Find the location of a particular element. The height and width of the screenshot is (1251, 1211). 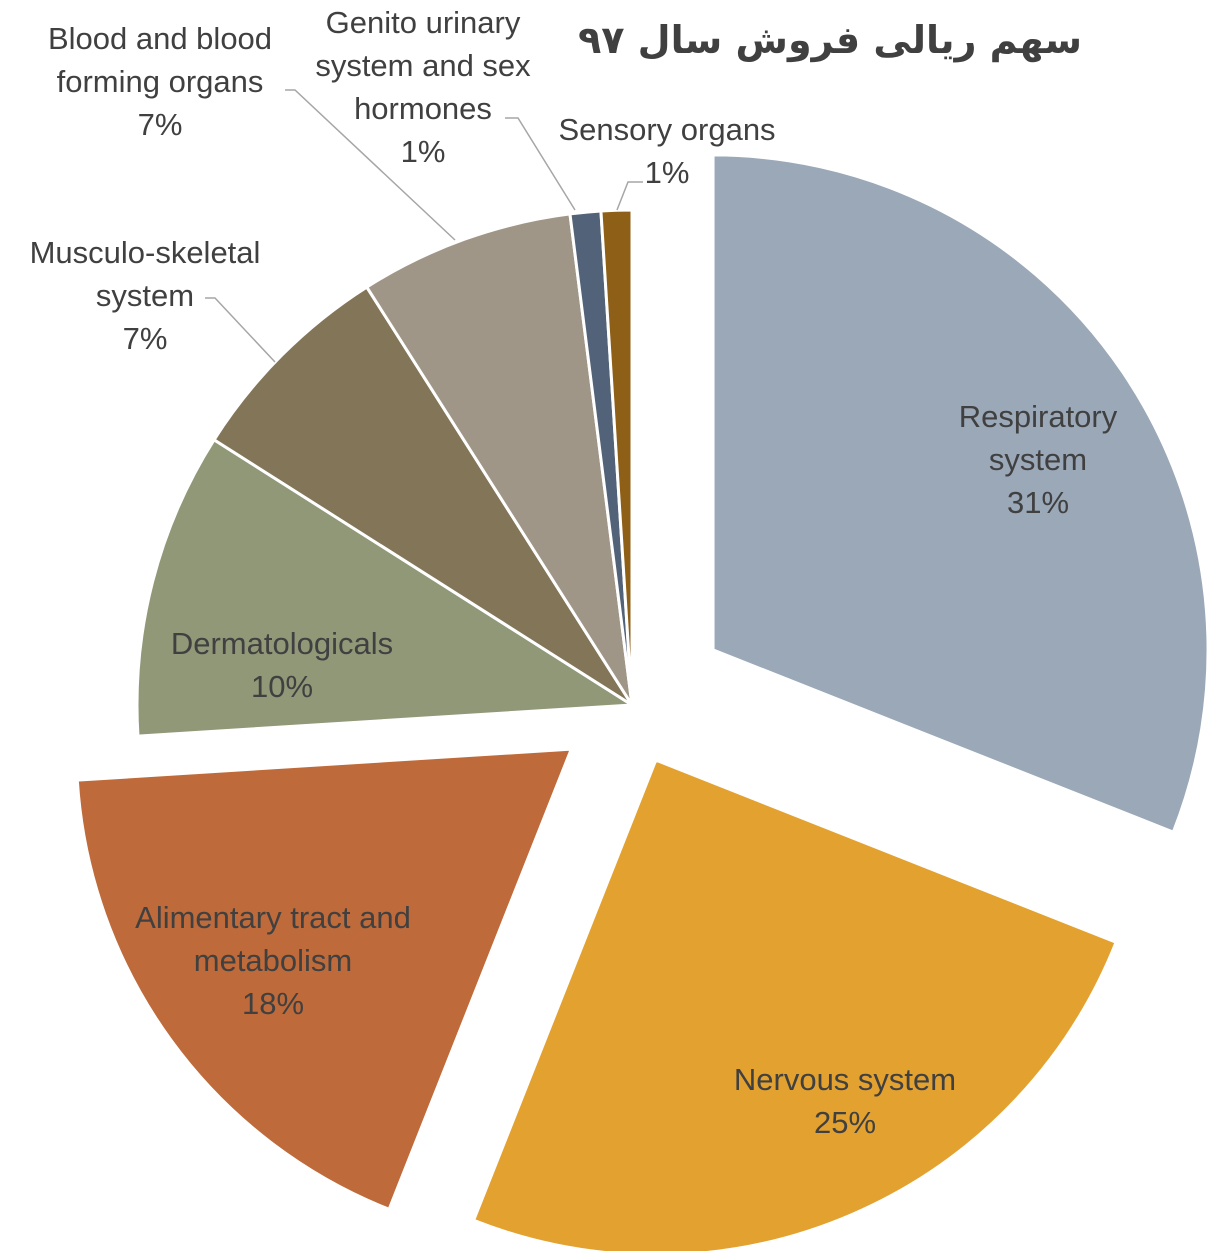

category-label: Respiratory system is located at coordinates (1038, 438).